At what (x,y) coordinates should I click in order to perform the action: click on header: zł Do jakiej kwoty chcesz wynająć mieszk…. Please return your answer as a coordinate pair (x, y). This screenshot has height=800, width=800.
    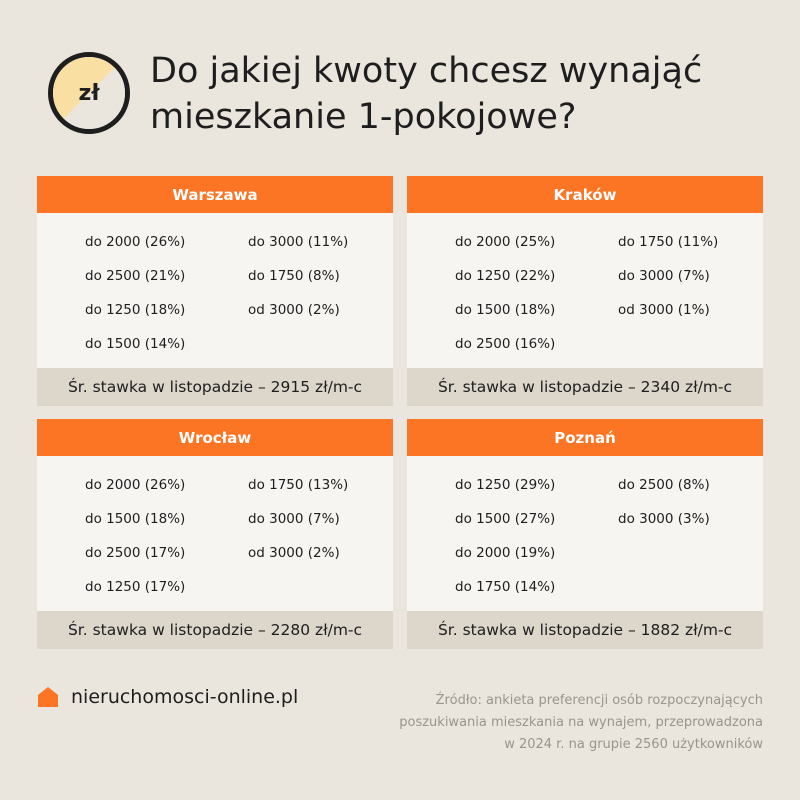
    Looking at the image, I should click on (408, 99).